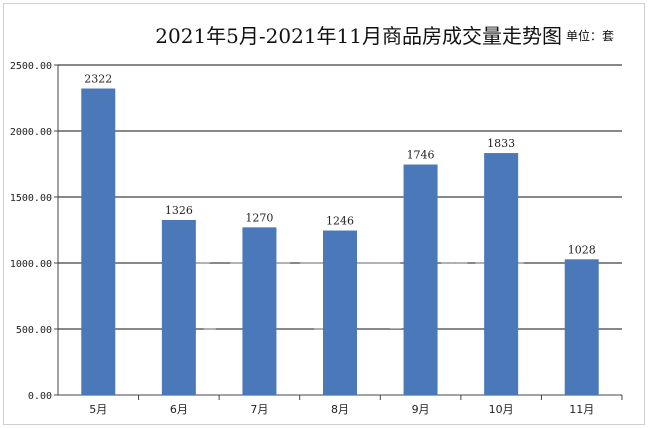  I want to click on data-label: 1246, so click(340, 221).